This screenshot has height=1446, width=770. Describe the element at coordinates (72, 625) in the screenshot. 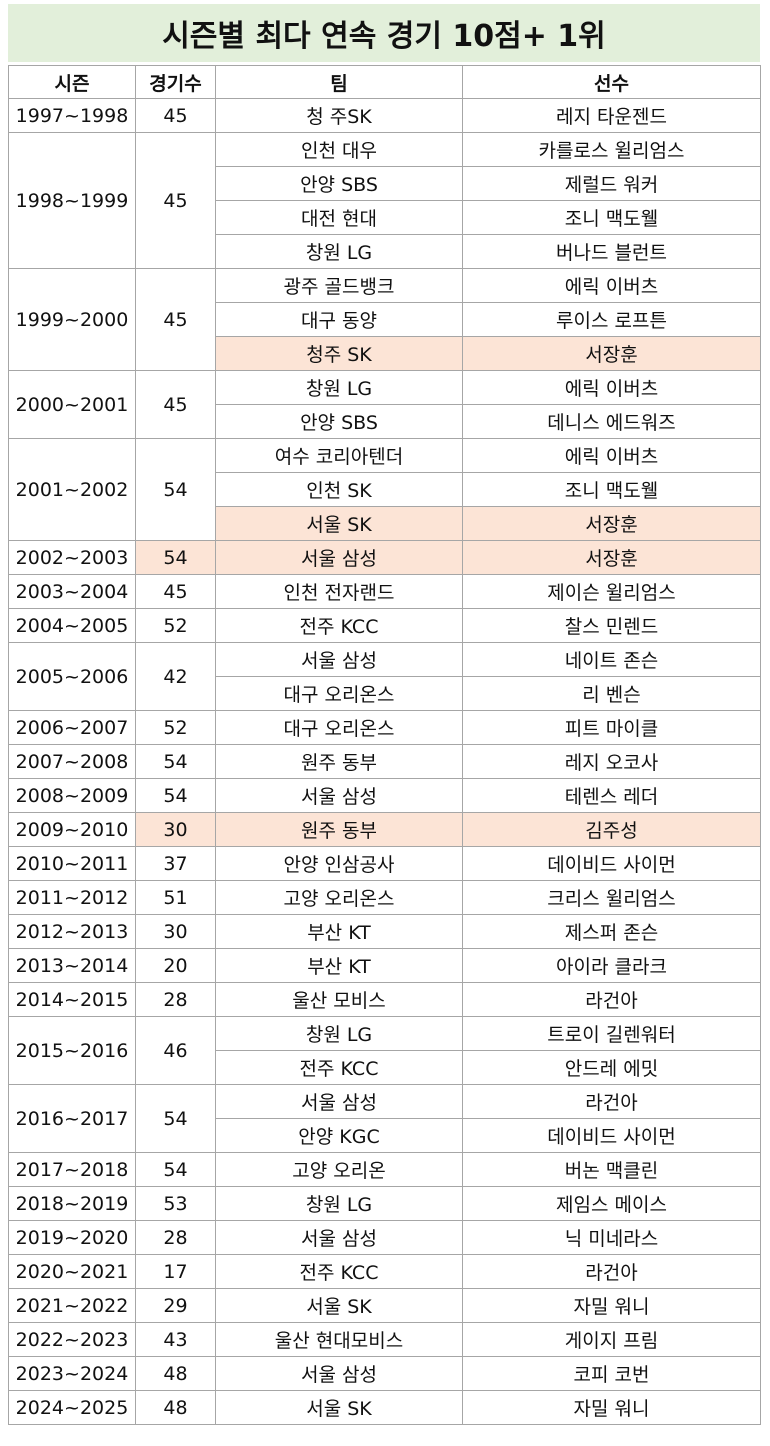

I see `season-cell: 2004~2005` at that location.